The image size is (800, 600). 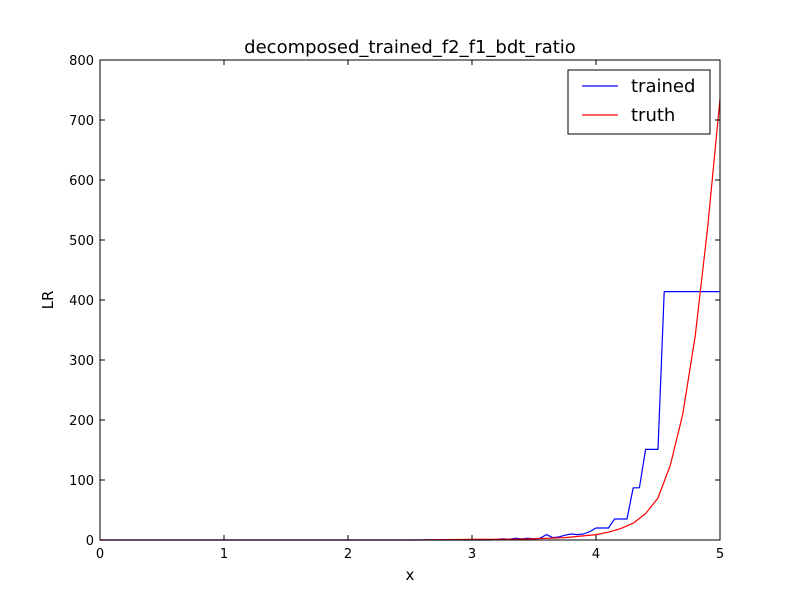 What do you see at coordinates (81, 241) in the screenshot?
I see `y-tick-label: 500` at bounding box center [81, 241].